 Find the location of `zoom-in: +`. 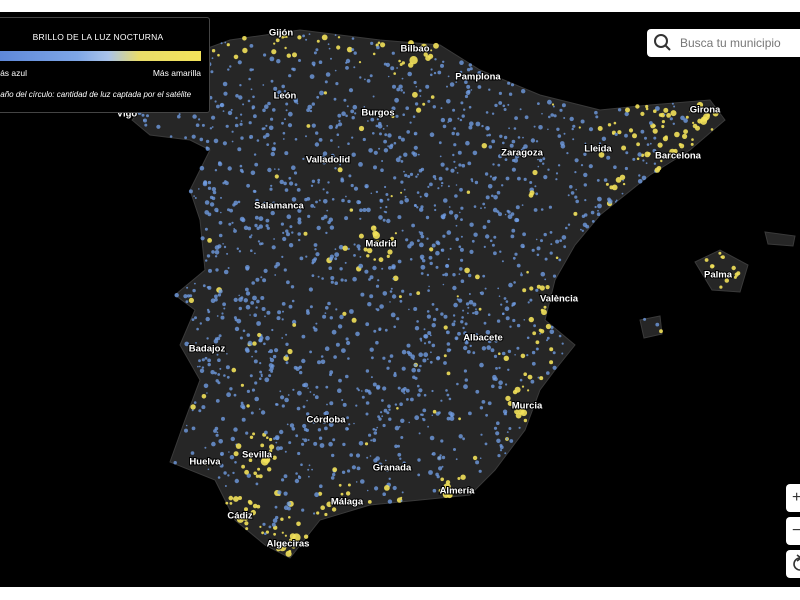

zoom-in: + is located at coordinates (793, 498).